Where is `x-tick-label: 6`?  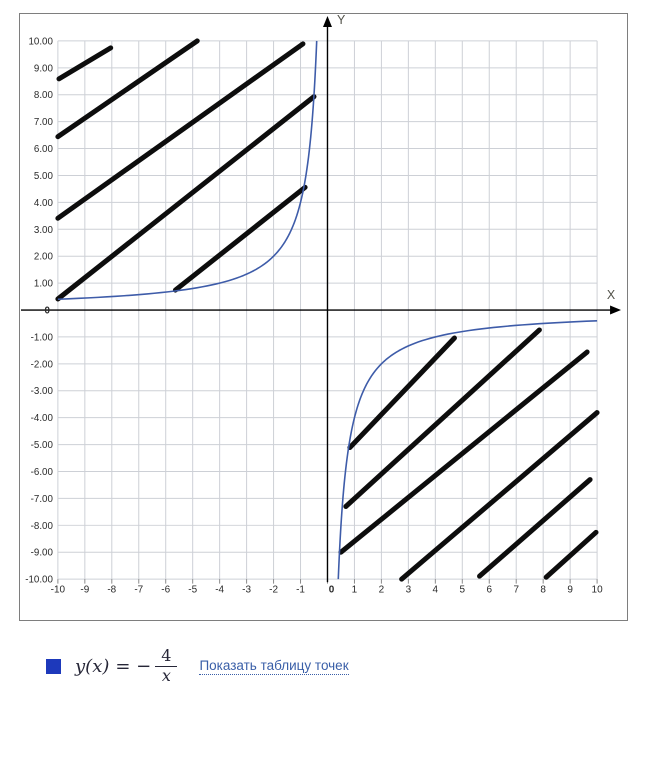
x-tick-label: 6 is located at coordinates (489, 590).